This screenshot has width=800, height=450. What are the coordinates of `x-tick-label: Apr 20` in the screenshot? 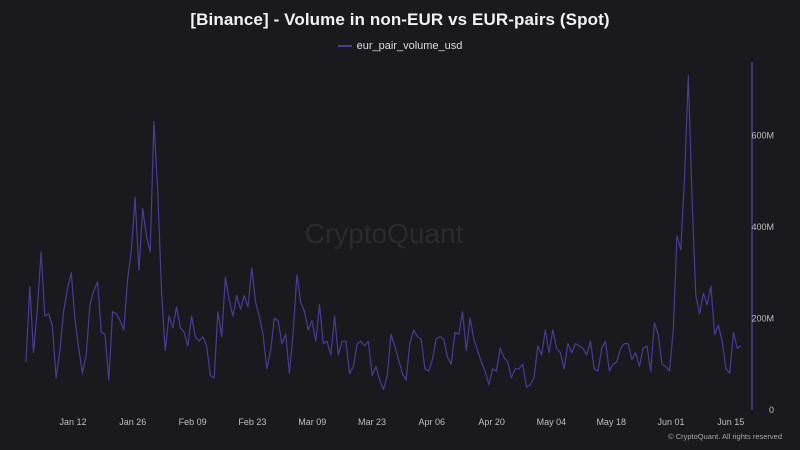 It's located at (491, 422).